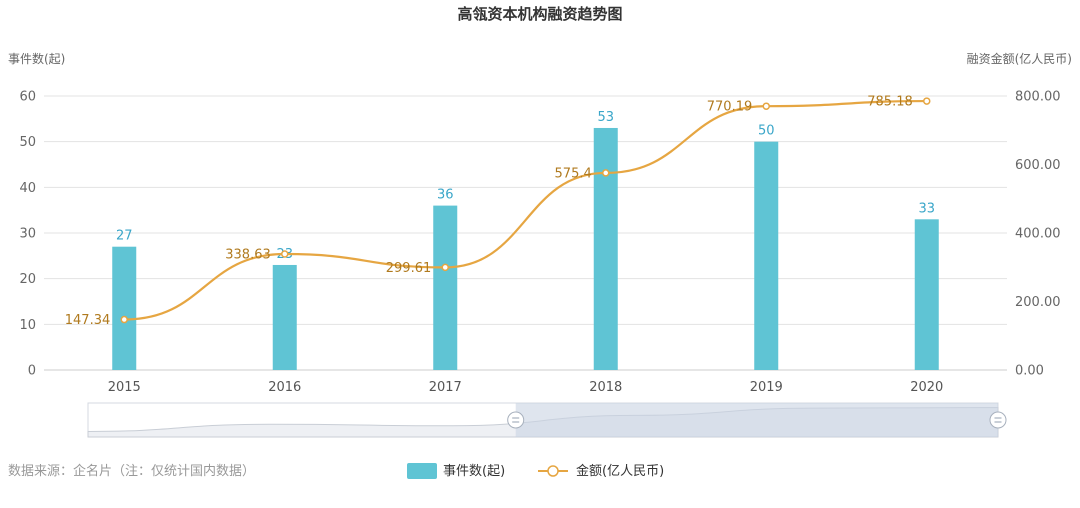  I want to click on line-value-label: 575.4, so click(573, 173).